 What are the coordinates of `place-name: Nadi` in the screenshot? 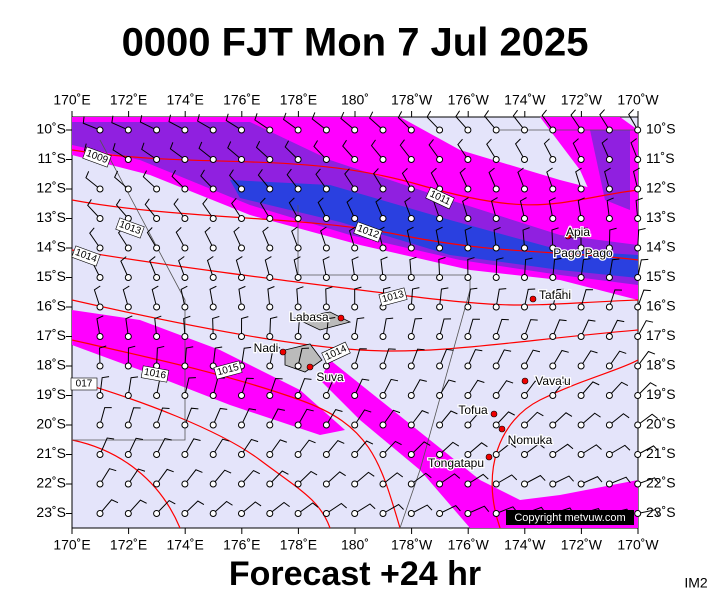 It's located at (266, 348).